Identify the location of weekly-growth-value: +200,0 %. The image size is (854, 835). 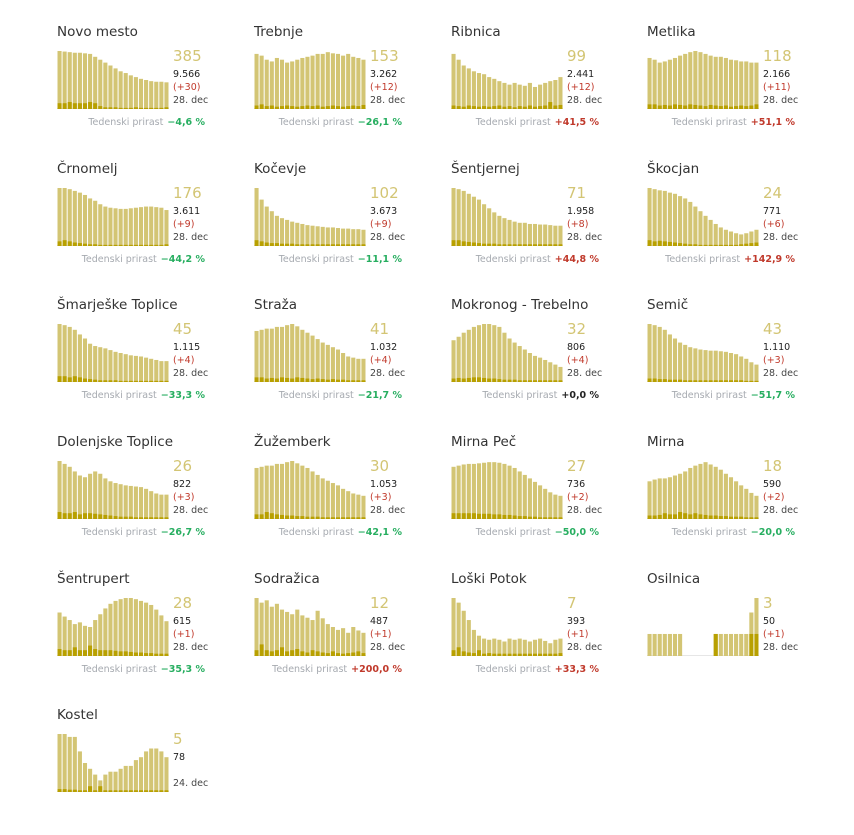
(376, 669).